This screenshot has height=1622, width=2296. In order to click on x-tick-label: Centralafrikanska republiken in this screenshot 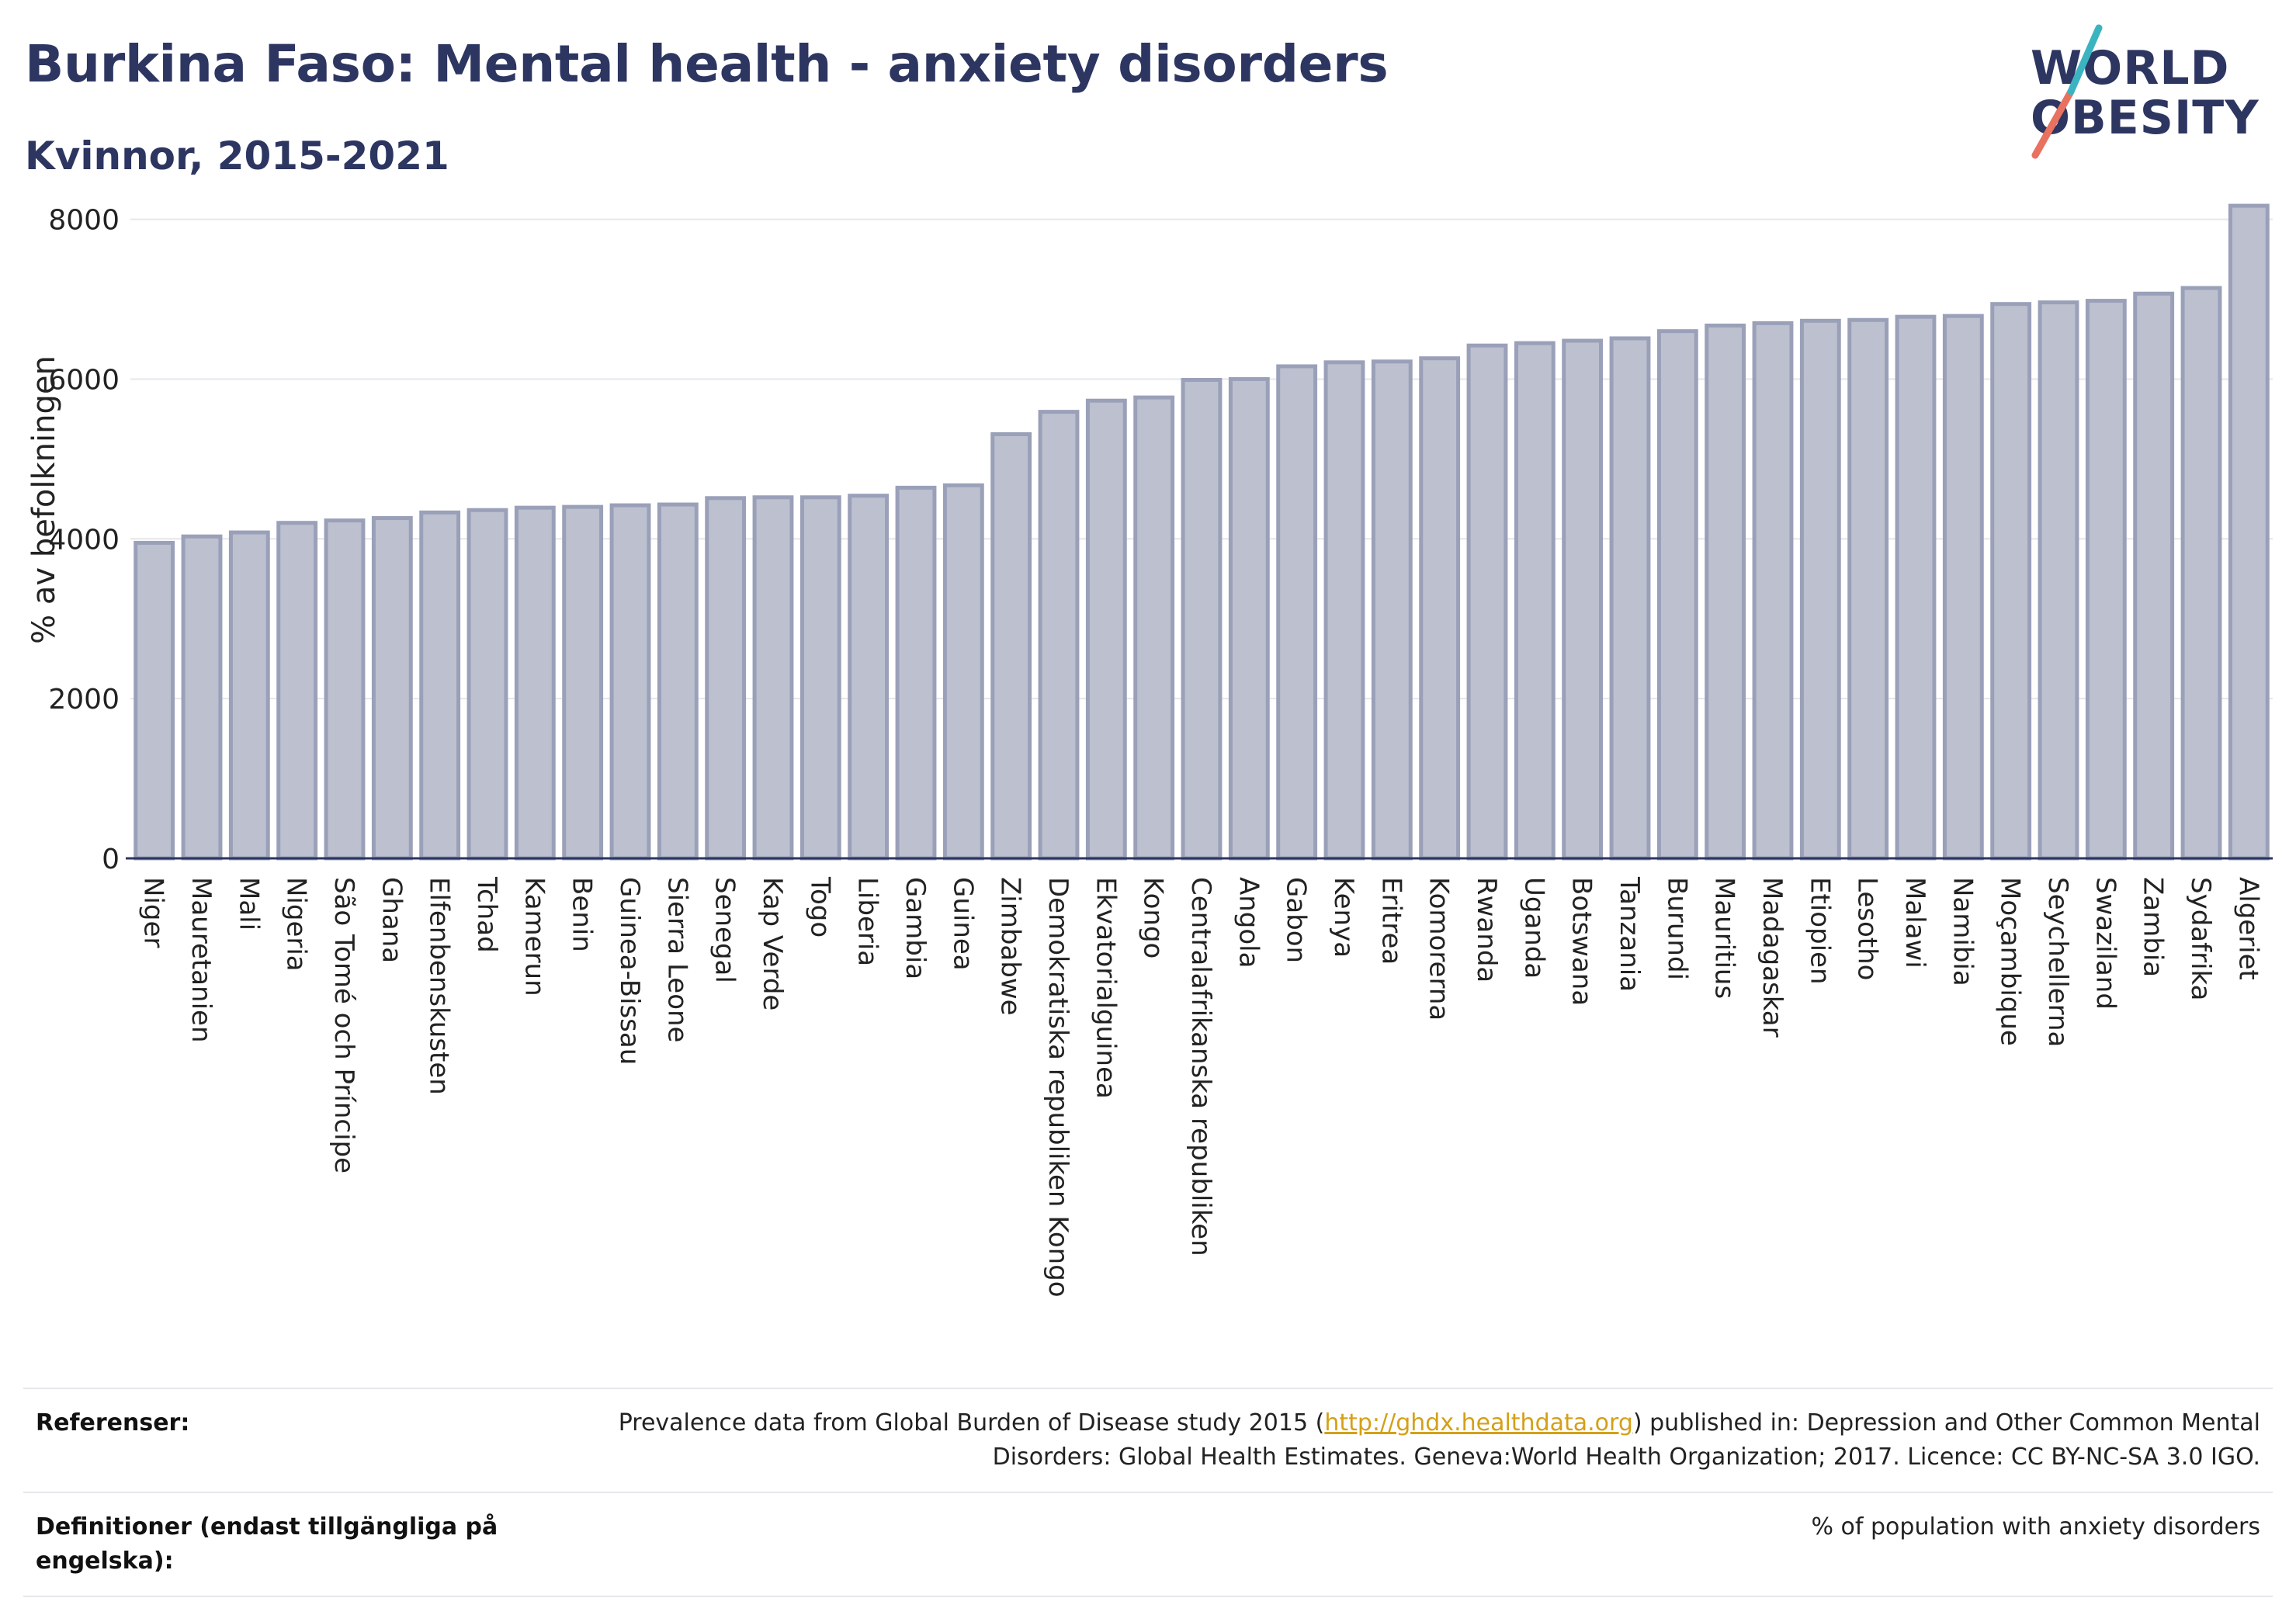, I will do `click(1200, 1066)`.